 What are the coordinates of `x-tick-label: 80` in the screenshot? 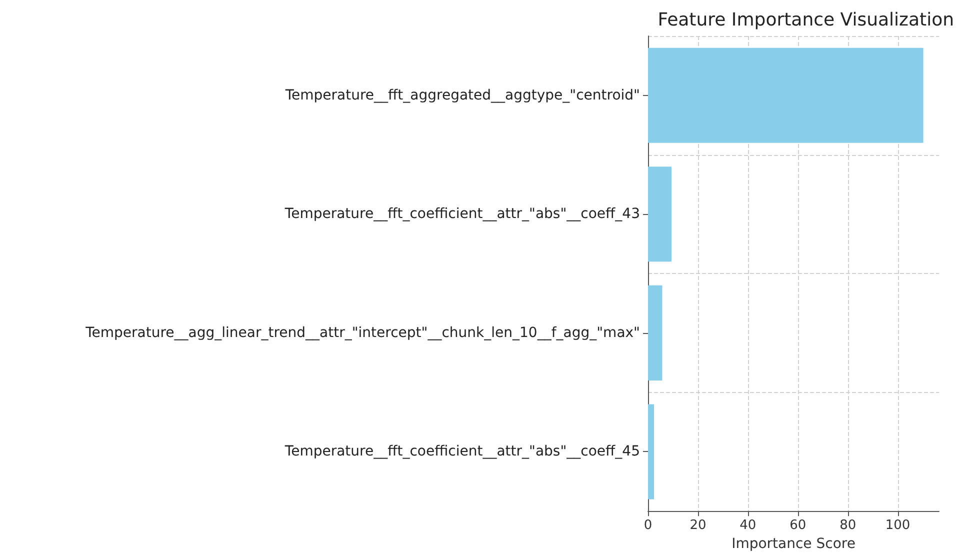 It's located at (848, 526).